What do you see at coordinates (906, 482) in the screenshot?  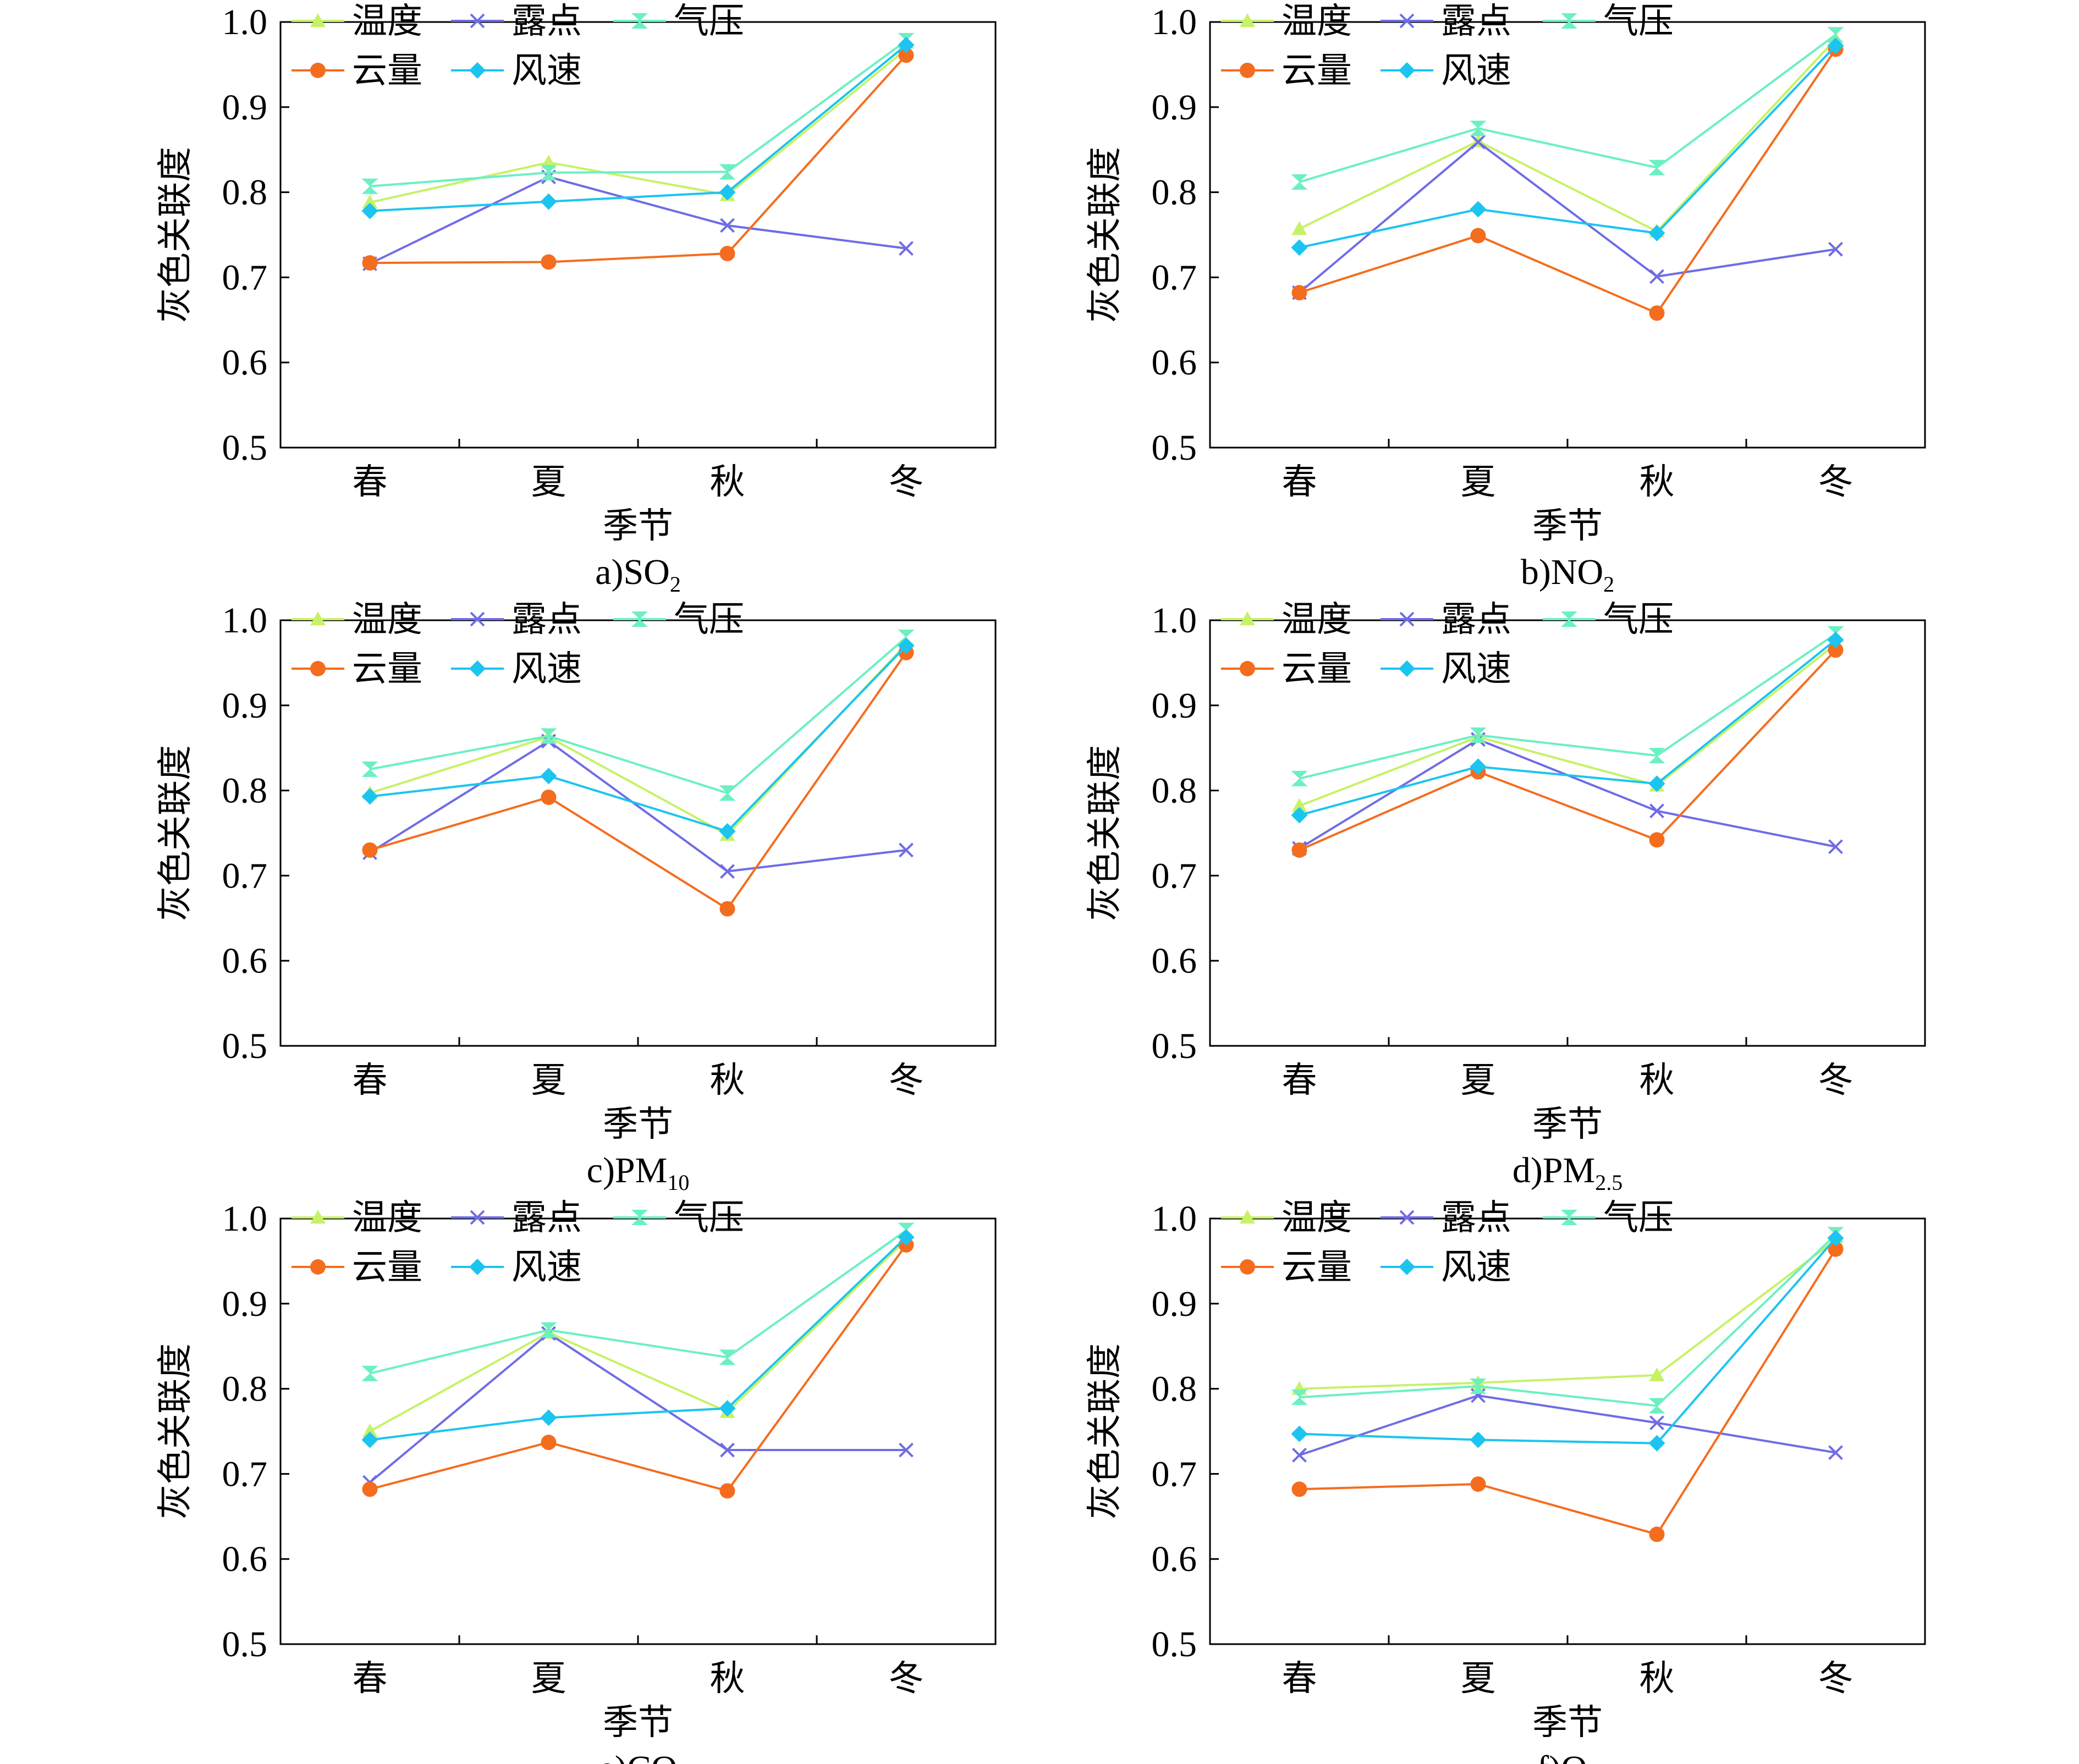 I see `x-tick-label: 冬` at bounding box center [906, 482].